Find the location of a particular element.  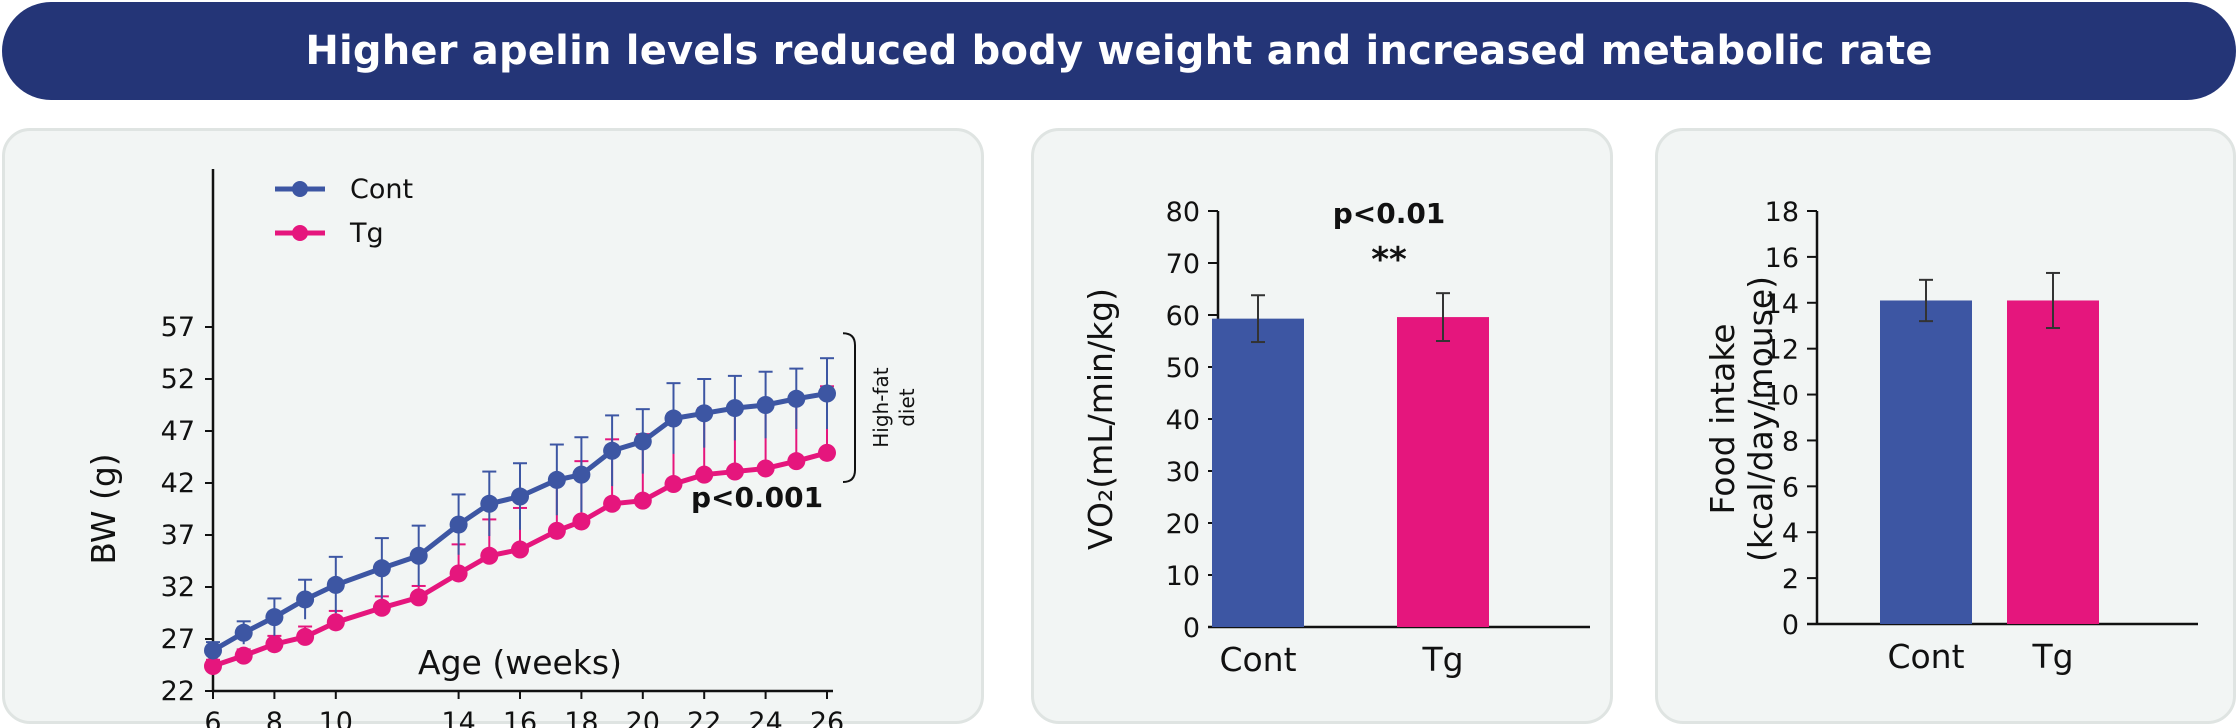

y-tick-label: 70 is located at coordinates (1183, 264).